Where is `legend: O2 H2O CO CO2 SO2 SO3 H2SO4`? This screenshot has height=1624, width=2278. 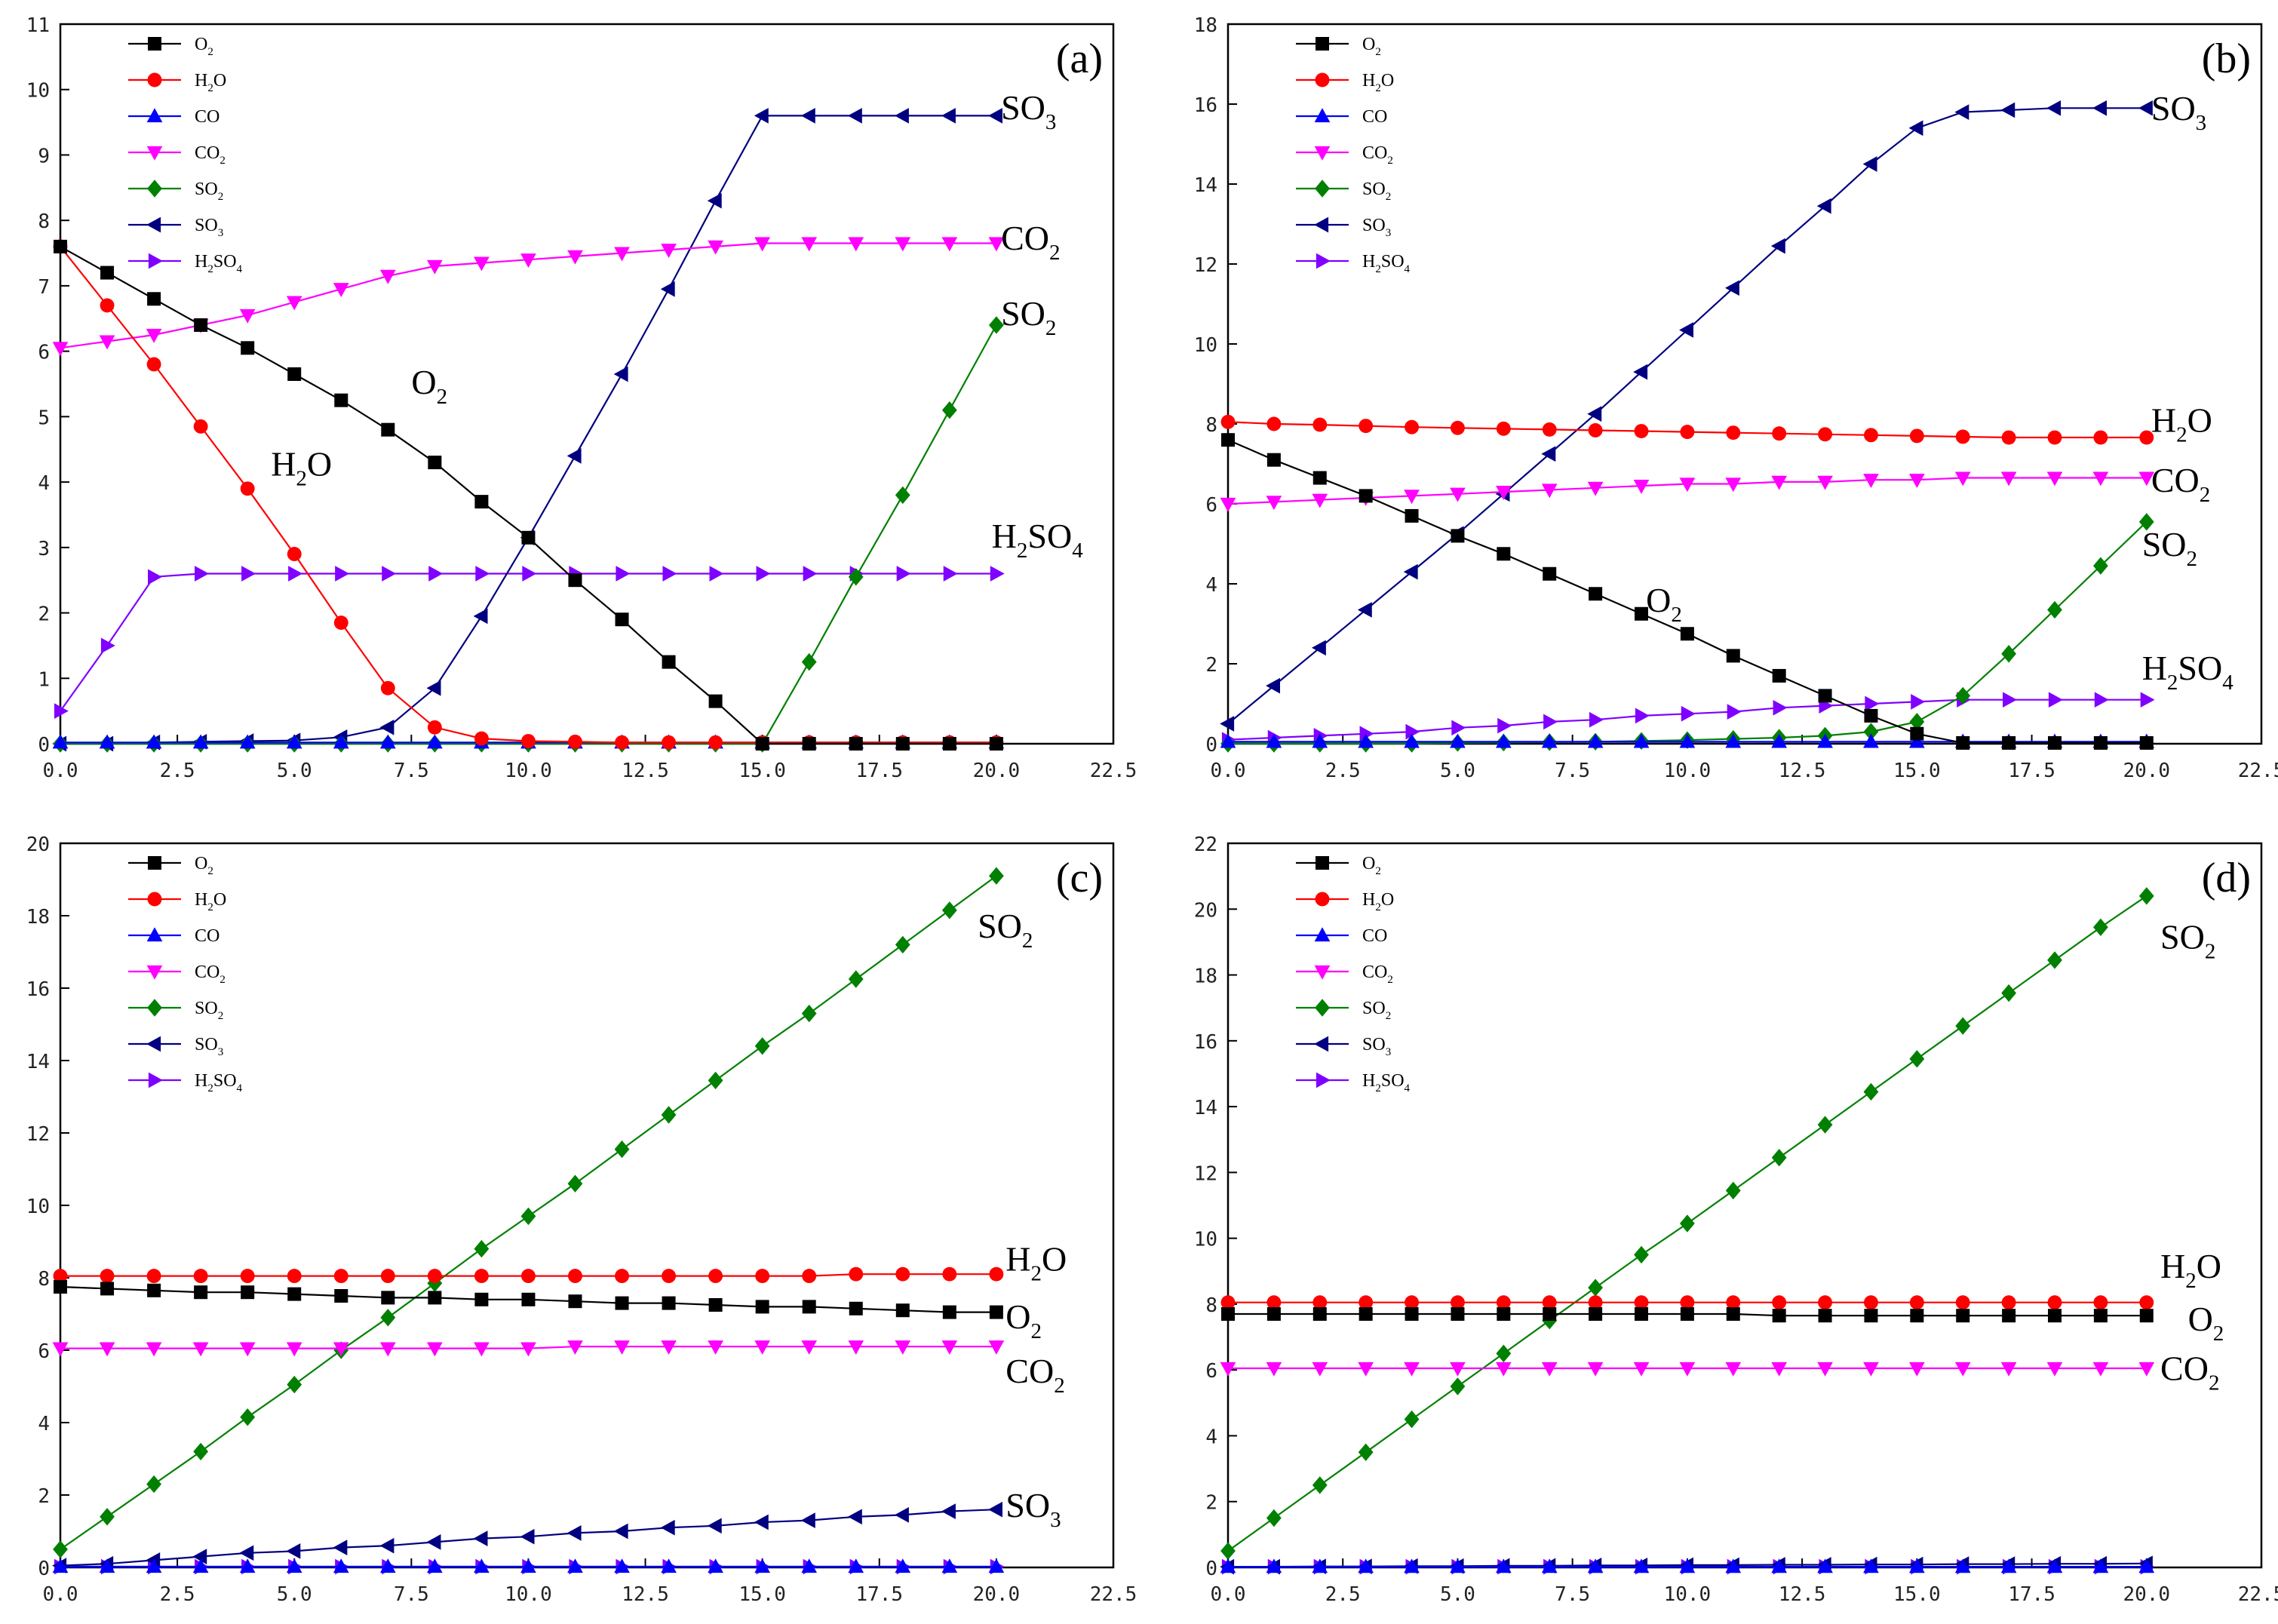
legend: O2 H2O CO CO2 SO2 SO3 H2SO4 is located at coordinates (186, 974).